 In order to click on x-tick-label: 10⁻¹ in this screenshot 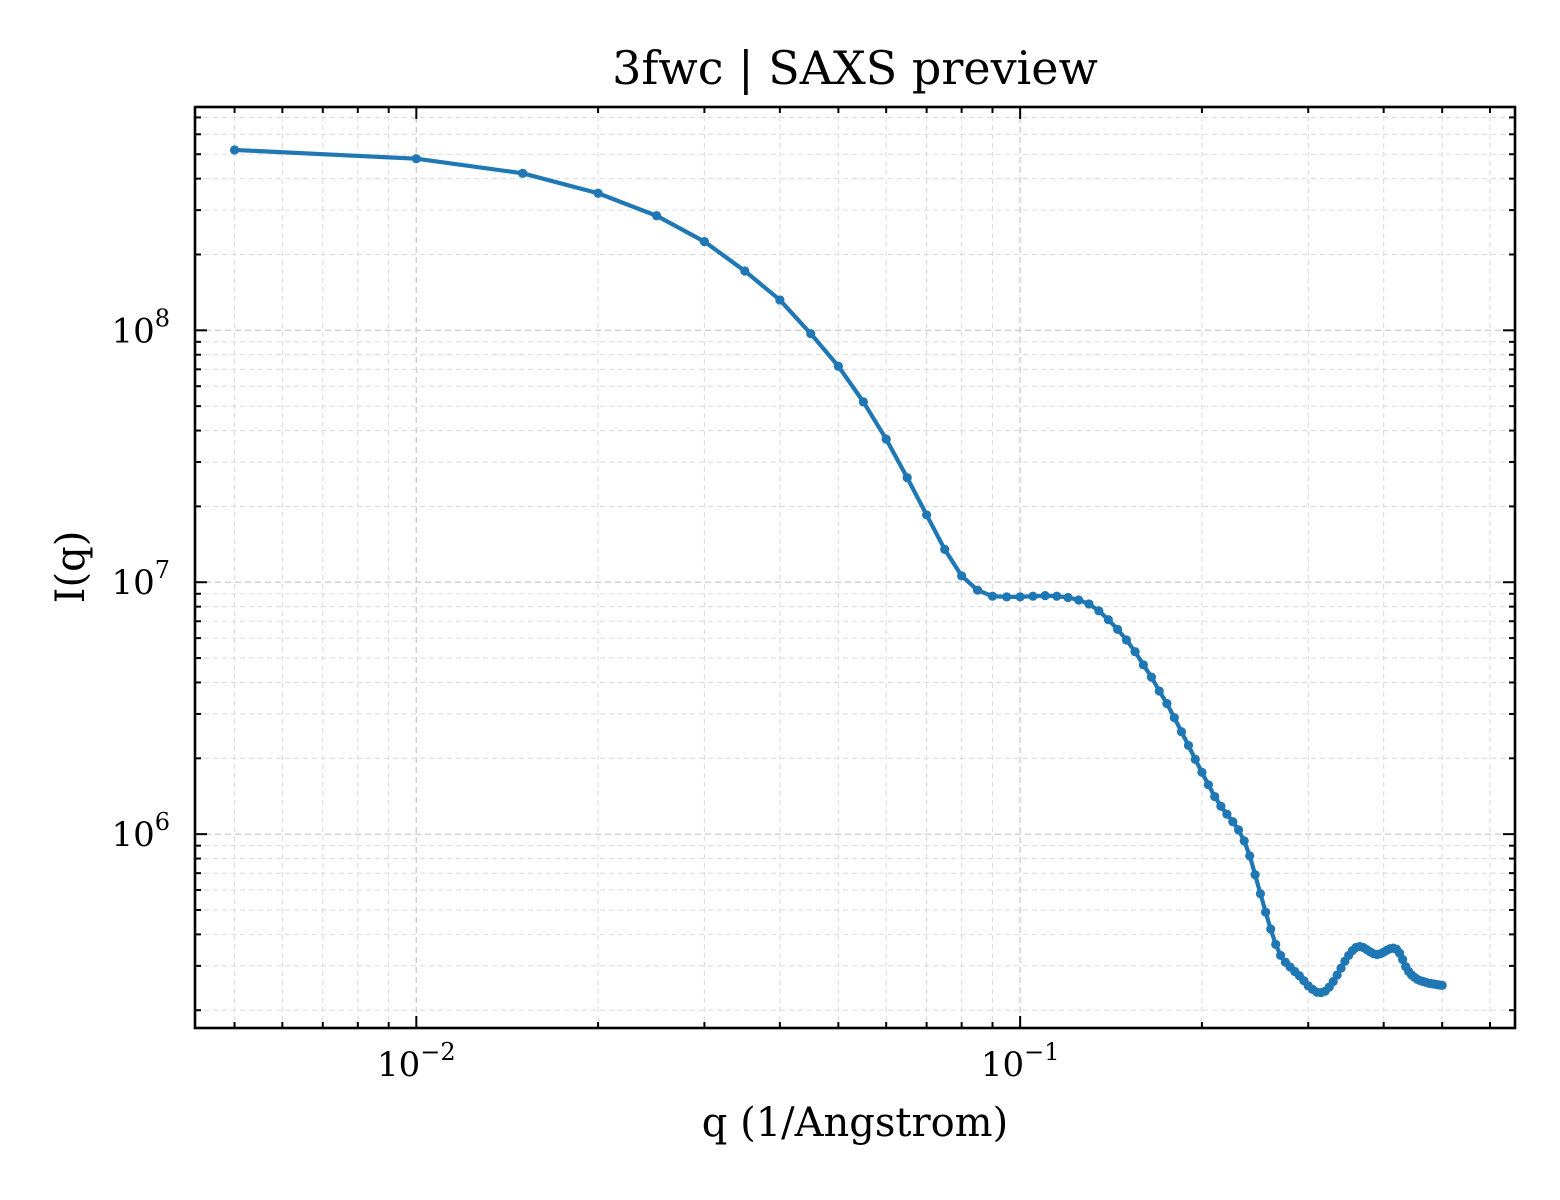, I will do `click(1020, 1061)`.